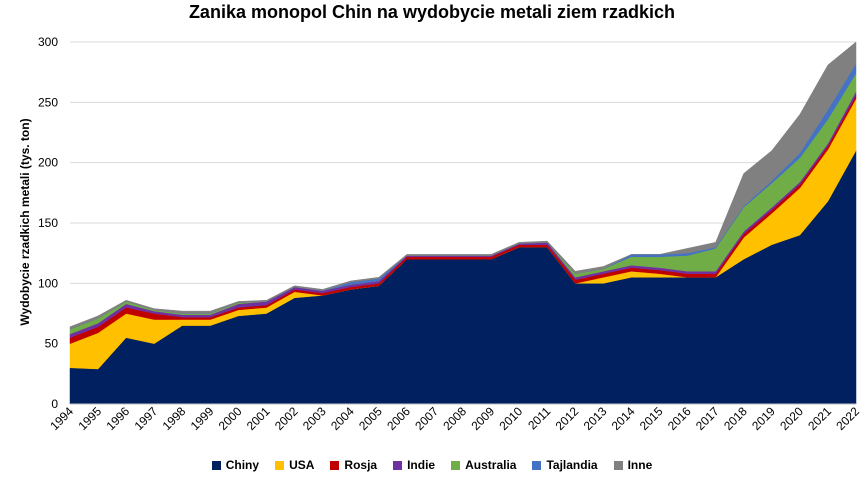  Describe the element at coordinates (819, 418) in the screenshot. I see `x-tick-label: 2021` at that location.